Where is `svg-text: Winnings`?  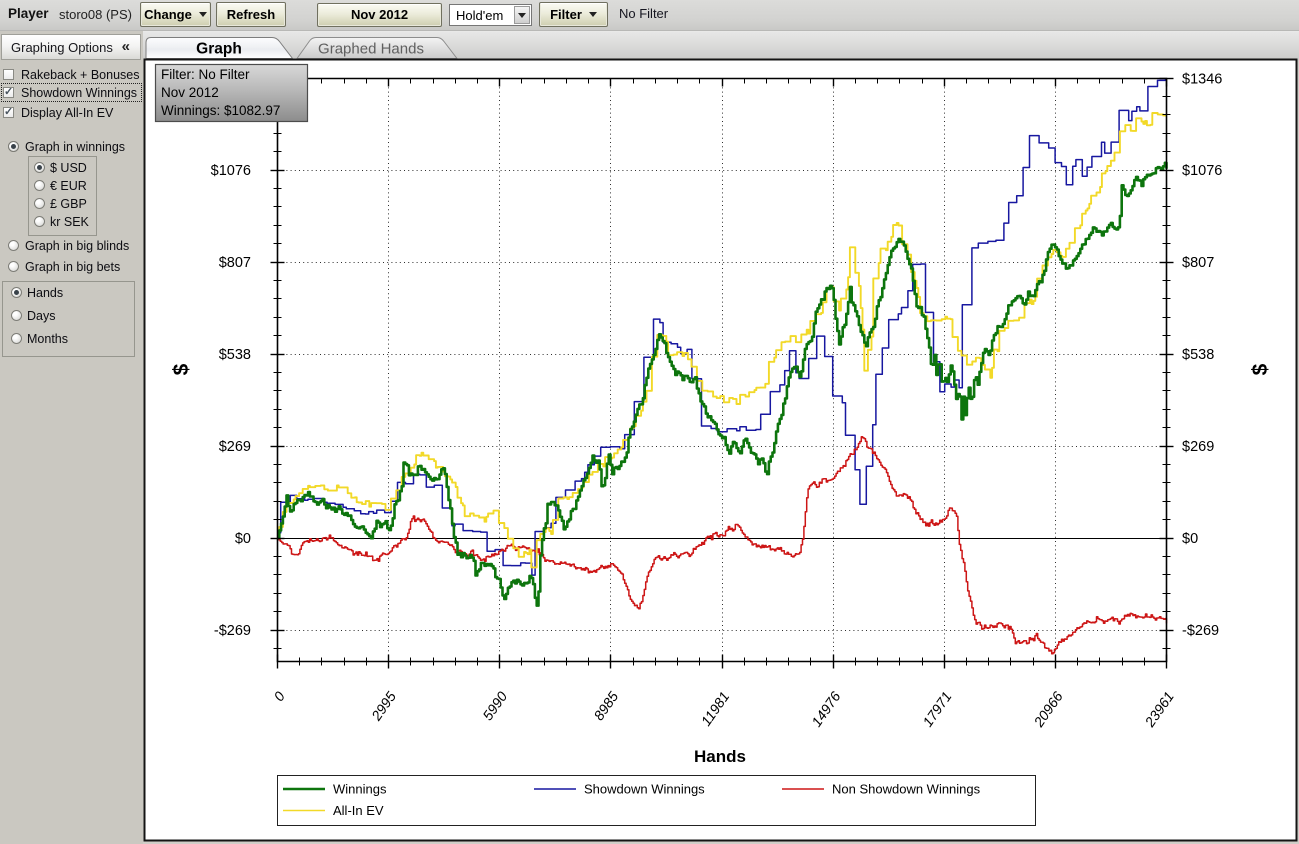 svg-text: Winnings is located at coordinates (360, 789).